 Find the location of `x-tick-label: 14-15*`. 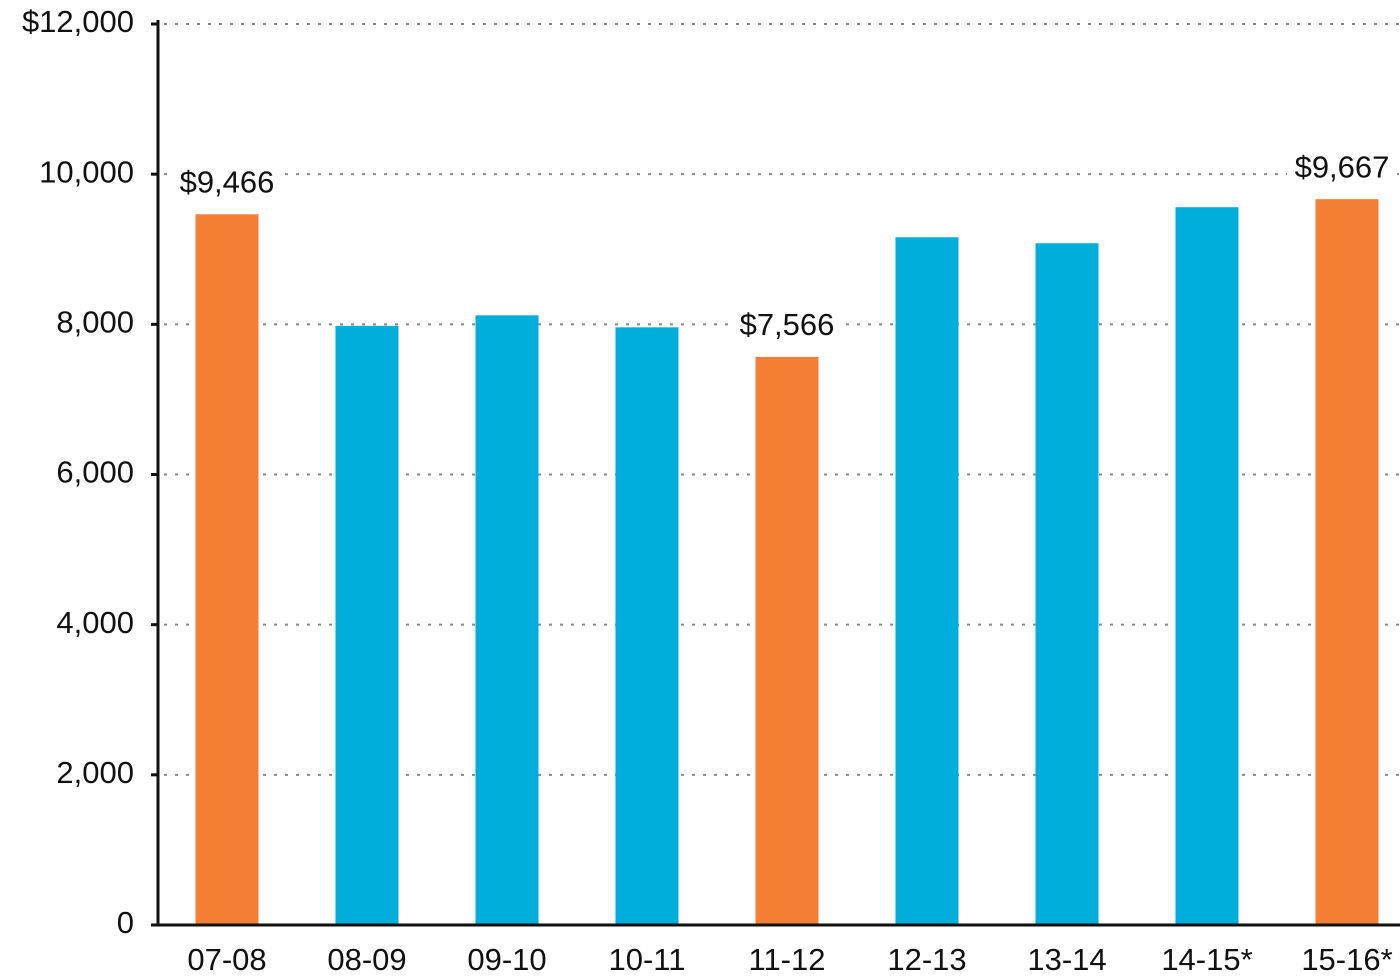

x-tick-label: 14-15* is located at coordinates (1206, 959).